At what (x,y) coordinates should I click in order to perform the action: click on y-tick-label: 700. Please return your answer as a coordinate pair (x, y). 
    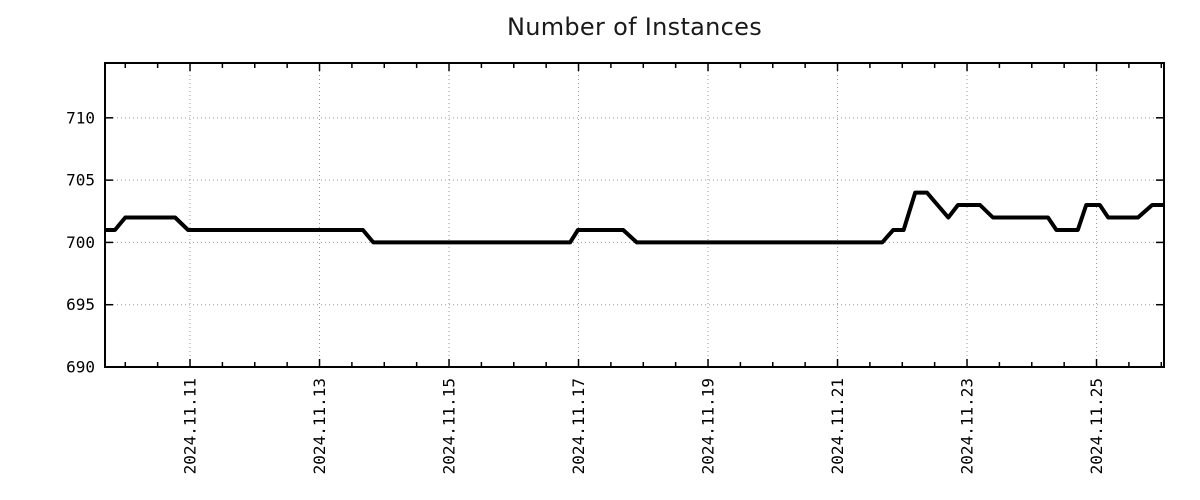
    Looking at the image, I should click on (80, 242).